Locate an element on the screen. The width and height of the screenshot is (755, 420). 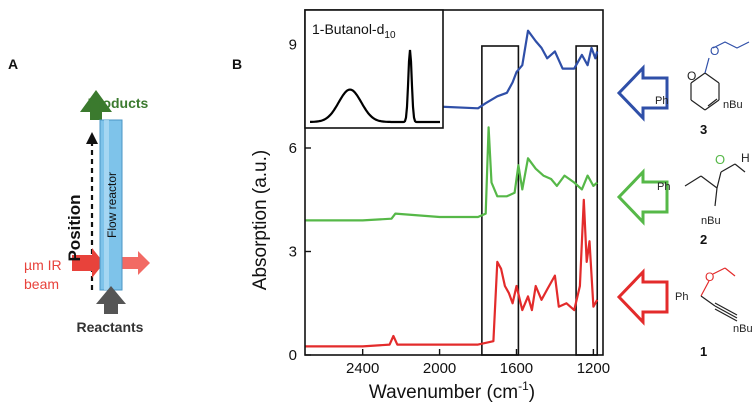
compound-1-number: 1 is located at coordinates (703, 351).